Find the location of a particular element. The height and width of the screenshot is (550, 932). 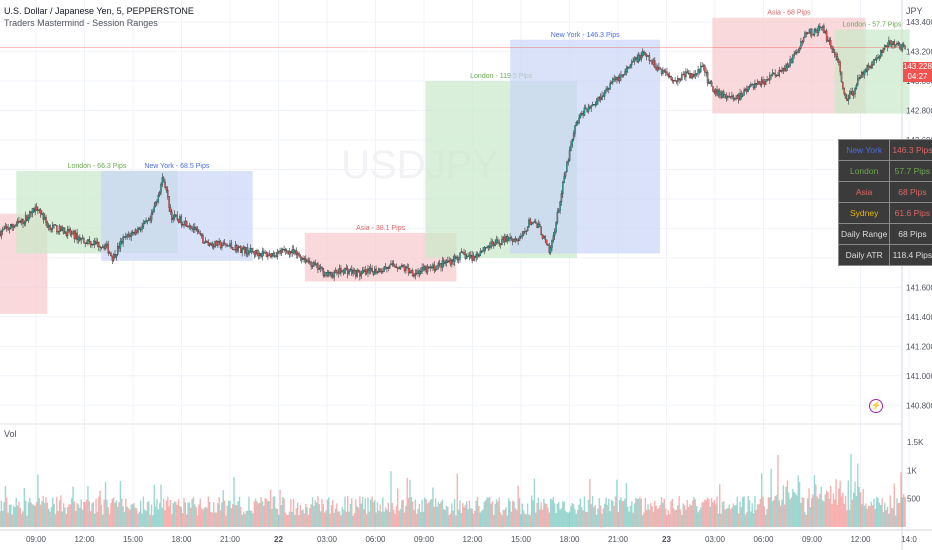

session-row: Sydney 61.6 Pips is located at coordinates (884, 213).